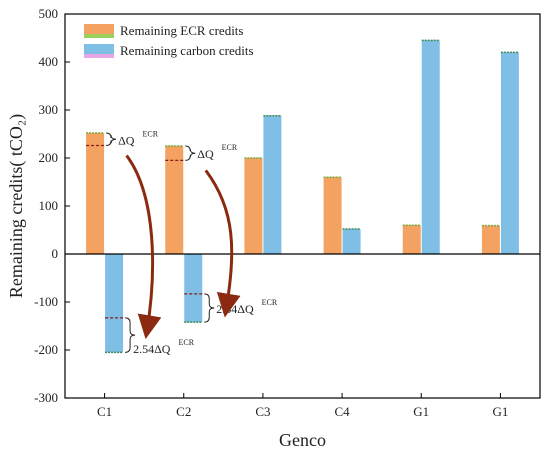  I want to click on y-tick-label-6: 300, so click(49, 109).